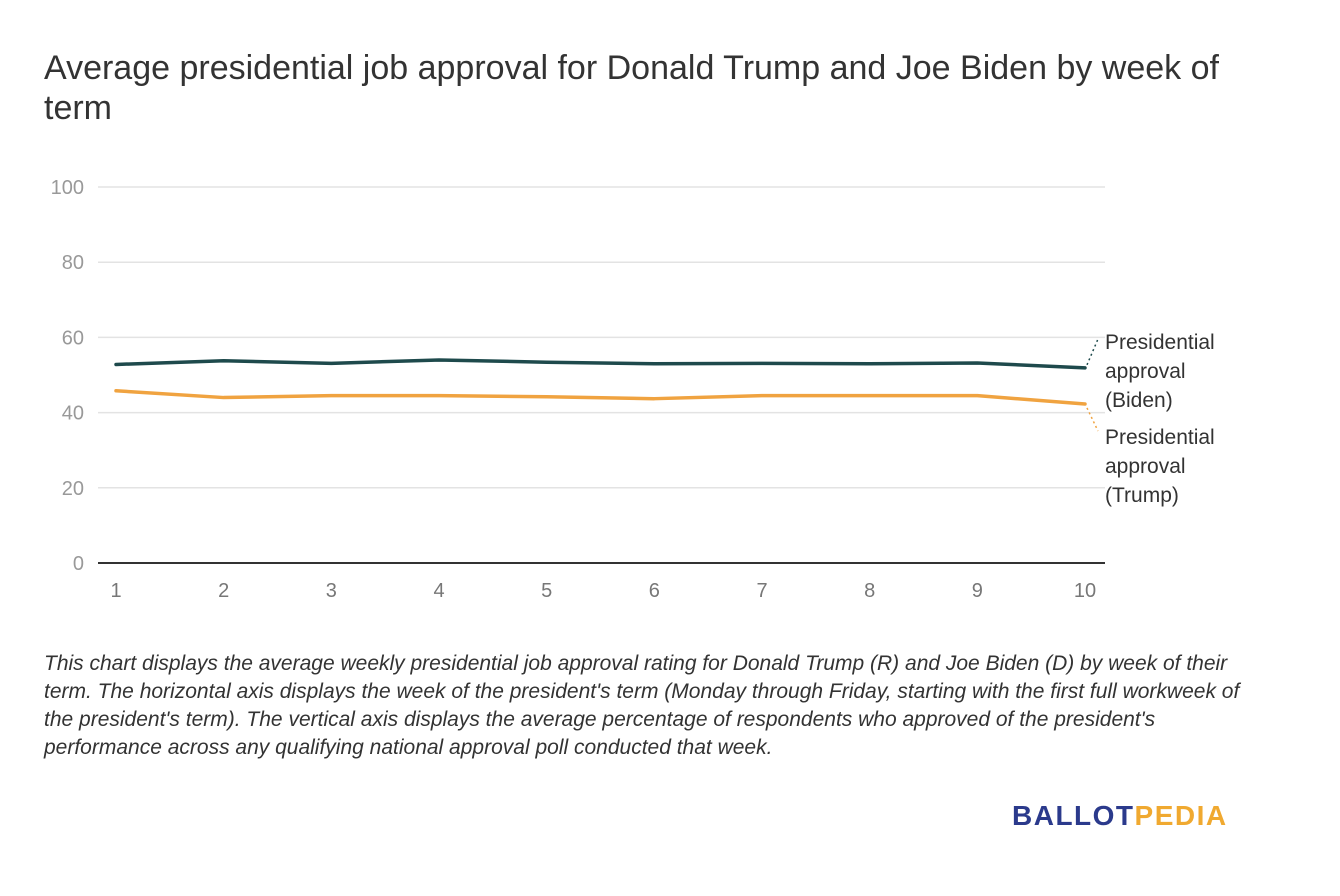 The image size is (1340, 896). I want to click on y-tick-label: 80, so click(73, 263).